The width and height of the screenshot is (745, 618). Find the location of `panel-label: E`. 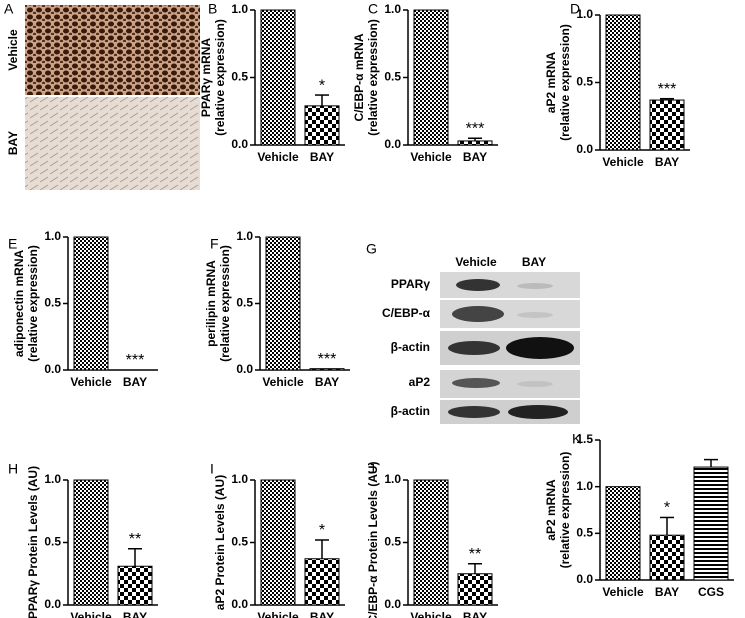

panel-label: E is located at coordinates (12, 244).